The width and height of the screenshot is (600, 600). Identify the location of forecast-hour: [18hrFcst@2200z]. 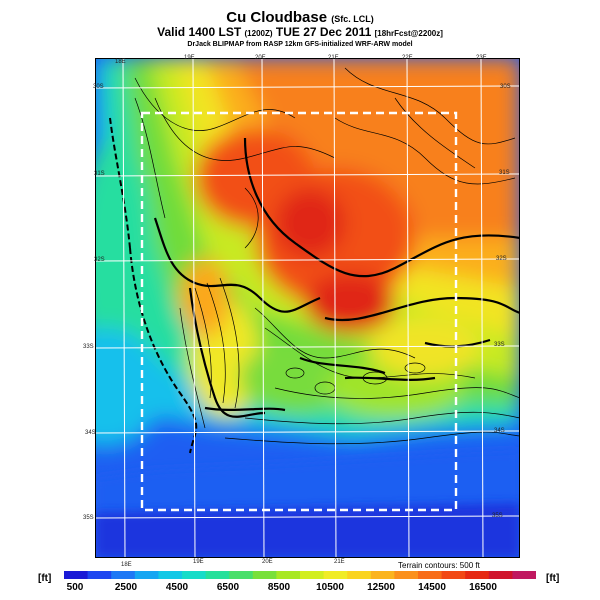
(408, 33).